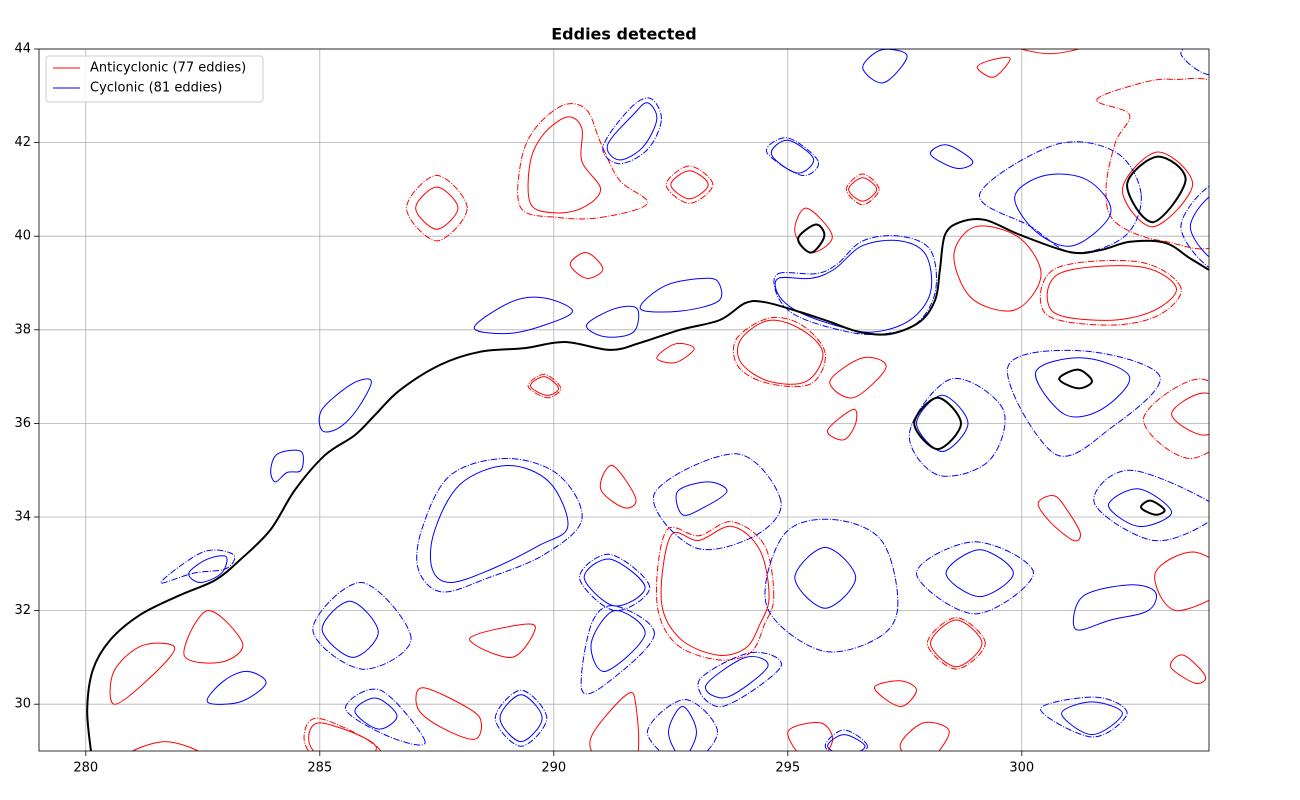  I want to click on x-tick-label: 295, so click(787, 768).